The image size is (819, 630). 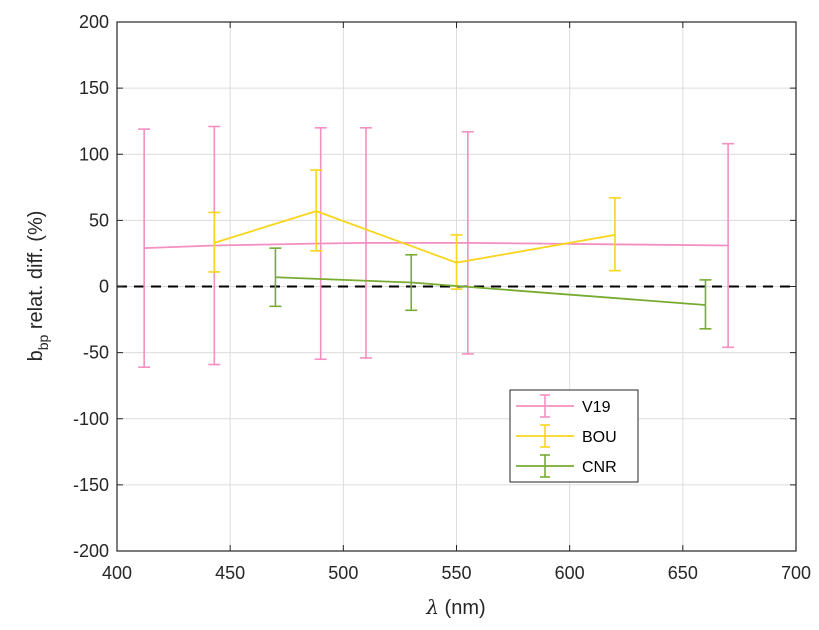 I want to click on y-tick-label: -50, so click(x=96, y=353).